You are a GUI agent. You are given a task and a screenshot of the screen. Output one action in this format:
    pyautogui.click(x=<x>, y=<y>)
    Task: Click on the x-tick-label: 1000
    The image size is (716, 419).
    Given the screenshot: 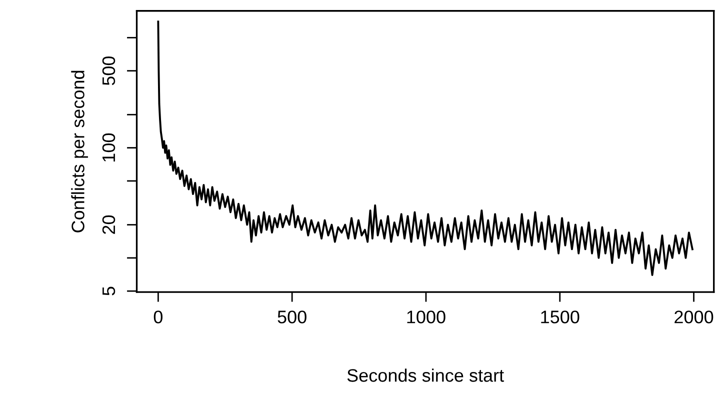 What is the action you would take?
    pyautogui.click(x=426, y=317)
    